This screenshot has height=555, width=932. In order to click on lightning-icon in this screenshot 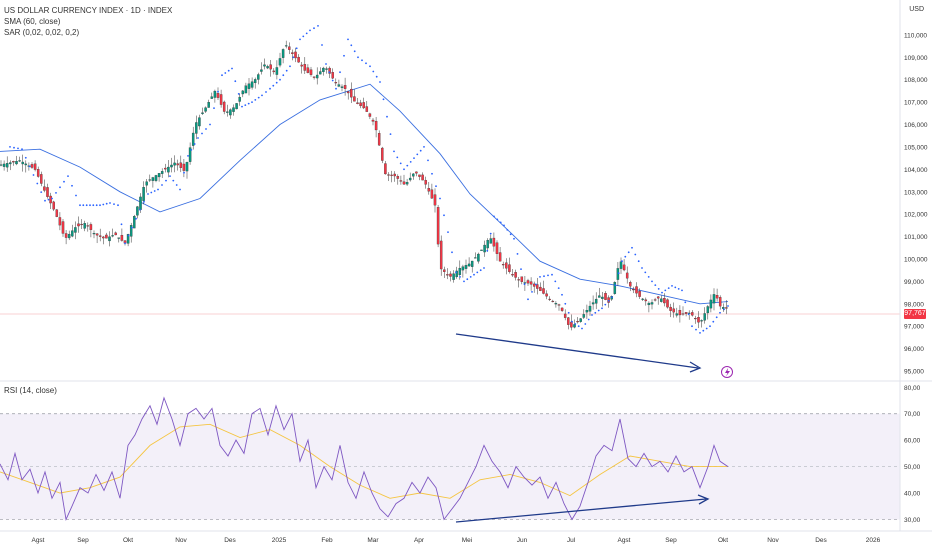, I will do `click(727, 372)`.